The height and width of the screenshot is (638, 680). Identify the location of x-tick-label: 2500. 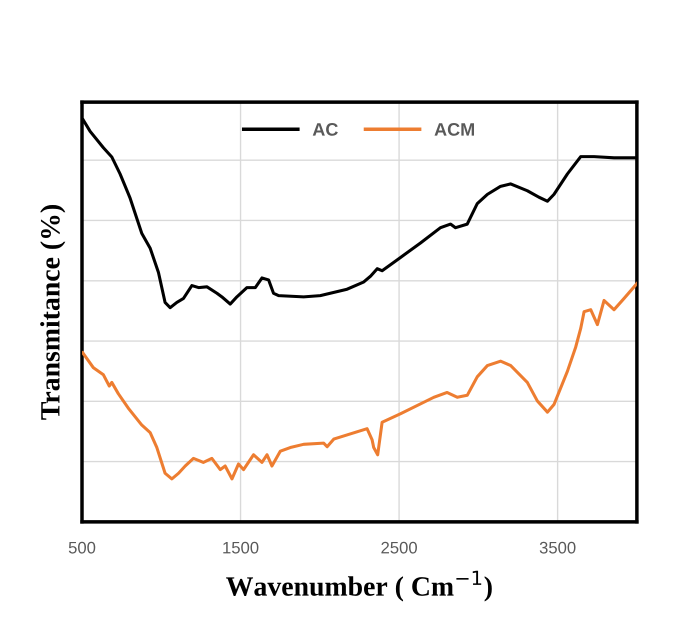
(399, 548).